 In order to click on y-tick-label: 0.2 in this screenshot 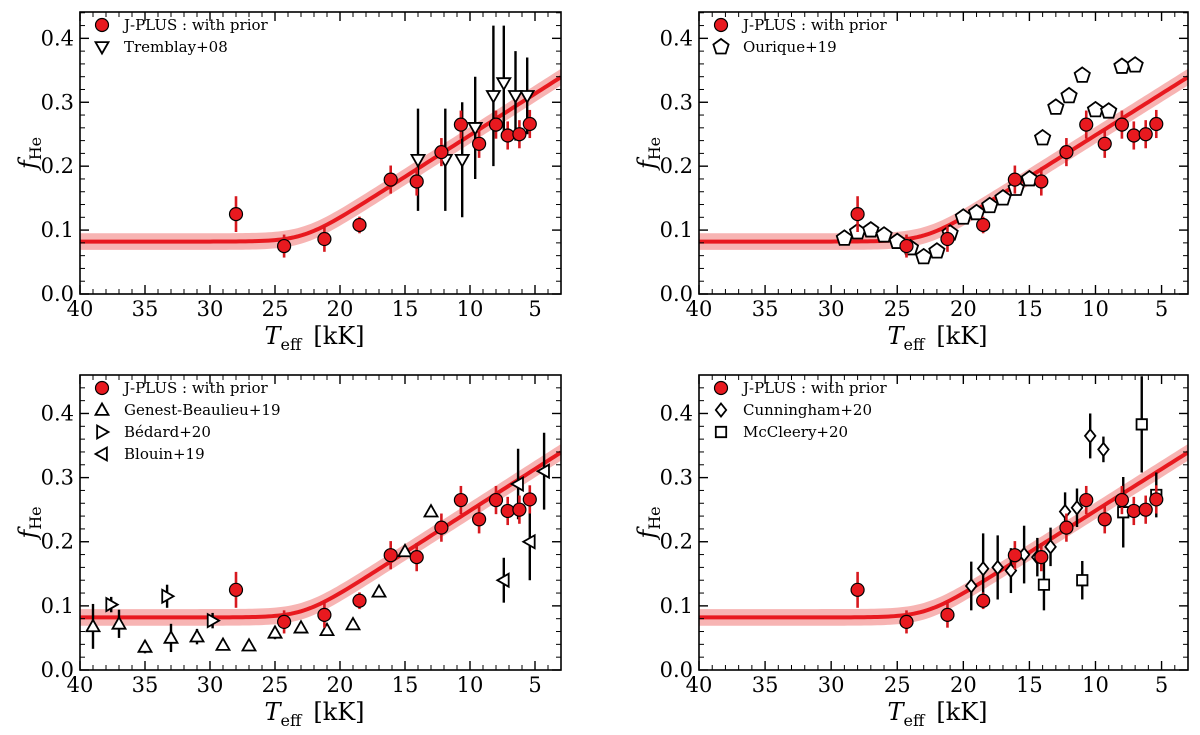, I will do `click(57, 542)`.